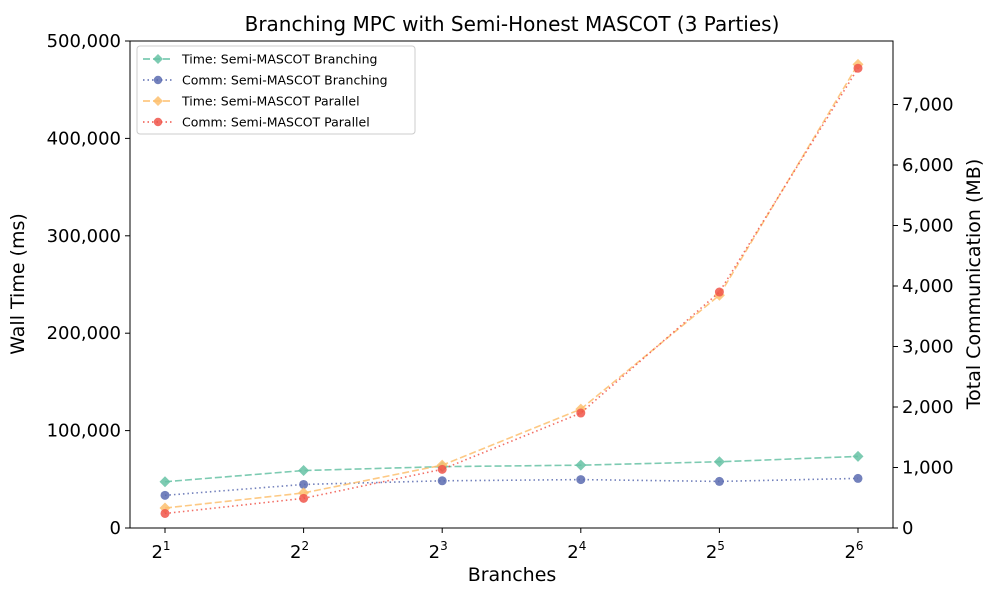 The image size is (1000, 600). I want to click on y-right-tick-label: 1,000, so click(928, 468).